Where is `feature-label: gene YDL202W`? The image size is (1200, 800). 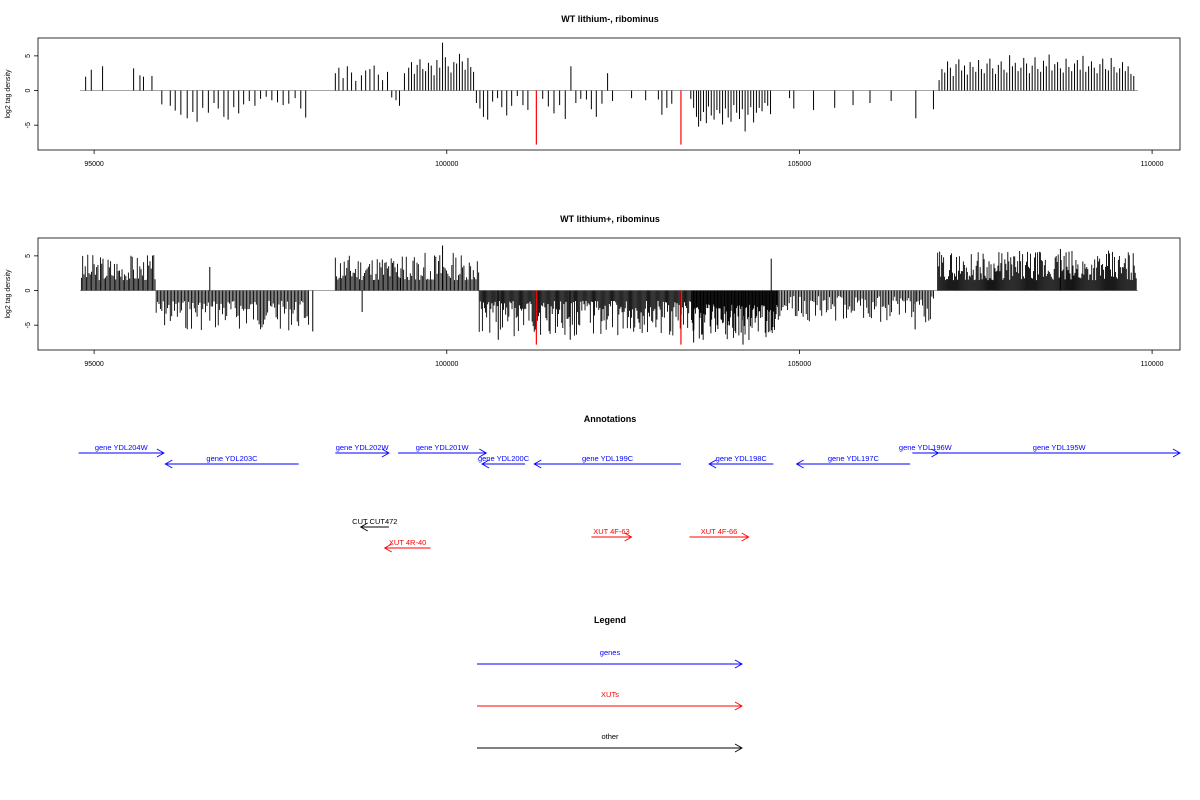 feature-label: gene YDL202W is located at coordinates (363, 447).